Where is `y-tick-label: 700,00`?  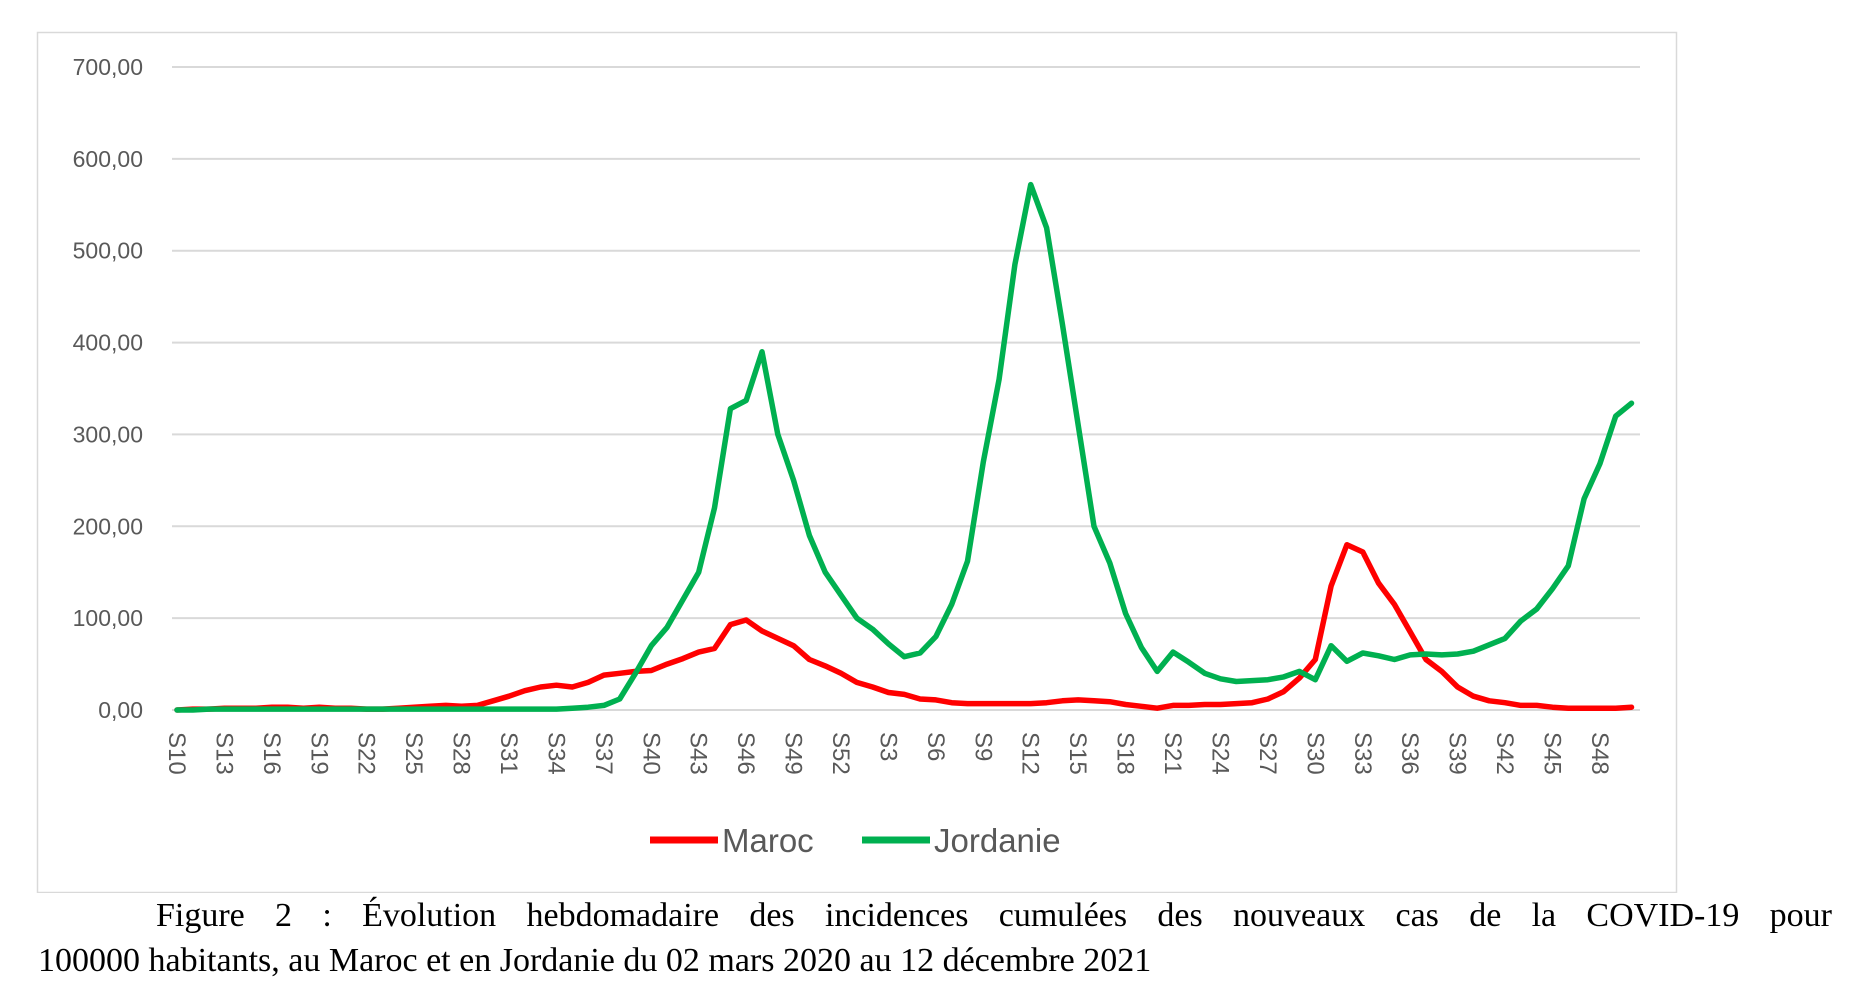 y-tick-label: 700,00 is located at coordinates (108, 67).